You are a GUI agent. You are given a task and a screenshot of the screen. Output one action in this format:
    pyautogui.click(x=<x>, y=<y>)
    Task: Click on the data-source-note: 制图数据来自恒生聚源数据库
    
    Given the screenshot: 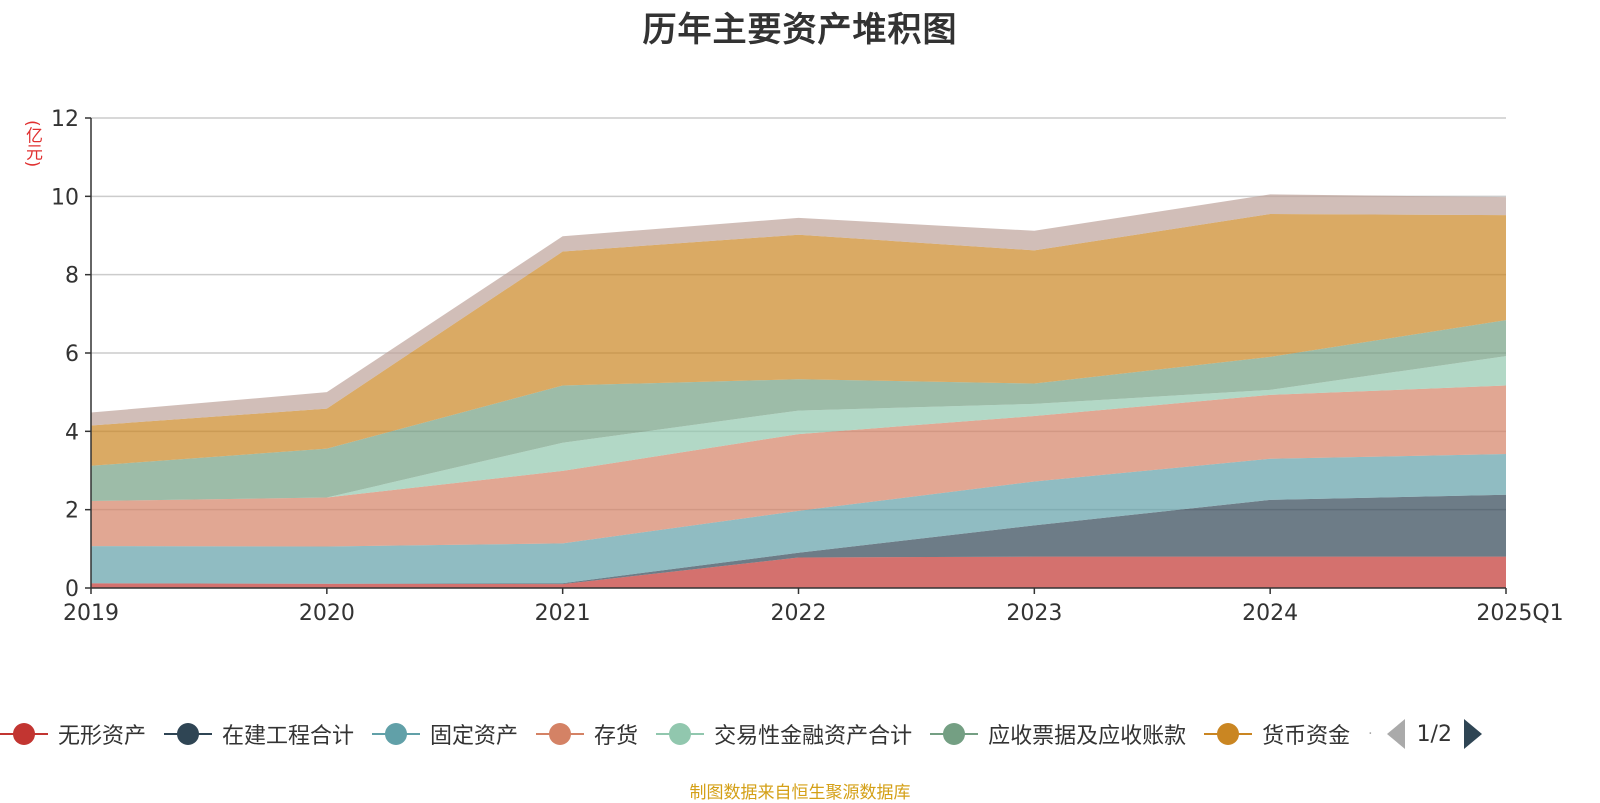 What is the action you would take?
    pyautogui.click(x=800, y=793)
    